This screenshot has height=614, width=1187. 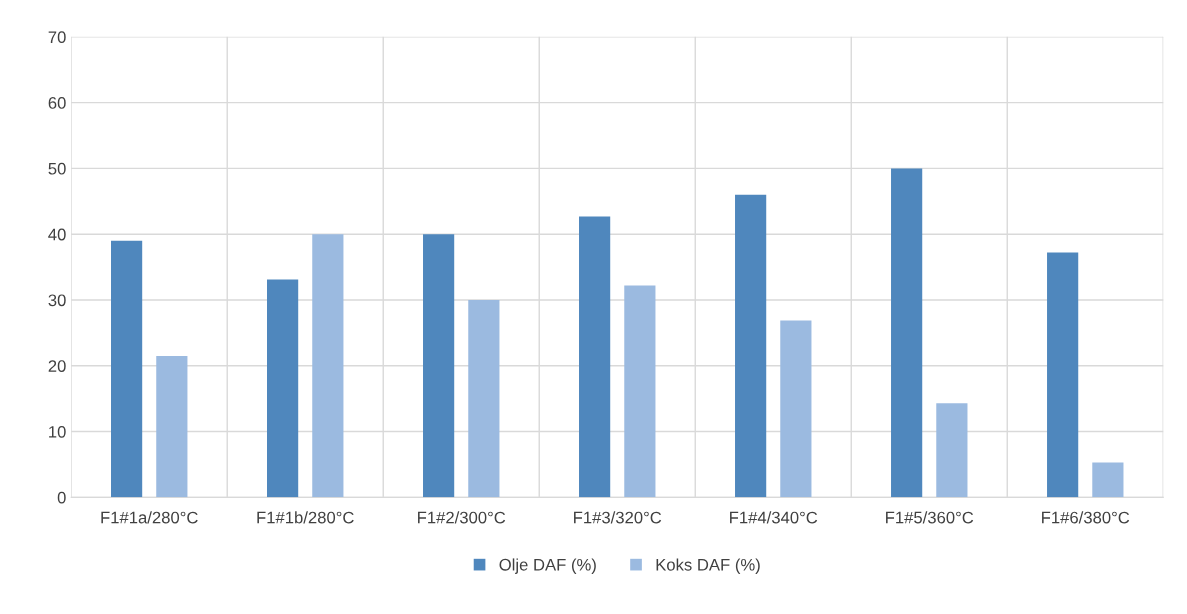 What do you see at coordinates (57, 37) in the screenshot?
I see `y-tick-label: 70` at bounding box center [57, 37].